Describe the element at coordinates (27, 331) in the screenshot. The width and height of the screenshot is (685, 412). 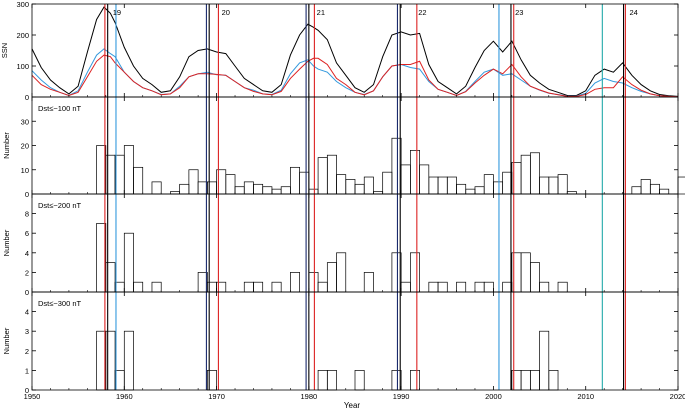
I see `panel-y-tick-label: 3` at that location.